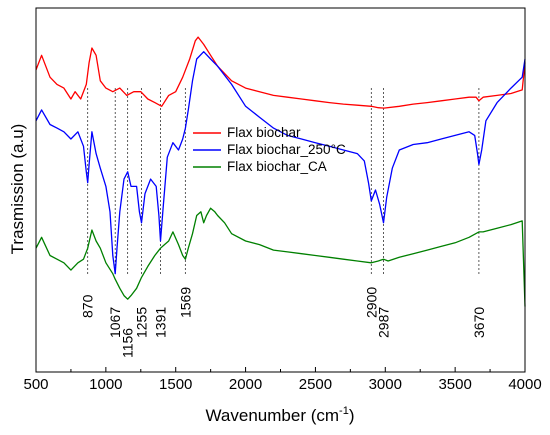  Describe the element at coordinates (35, 384) in the screenshot. I see `x-tick-label-500: 500` at that location.